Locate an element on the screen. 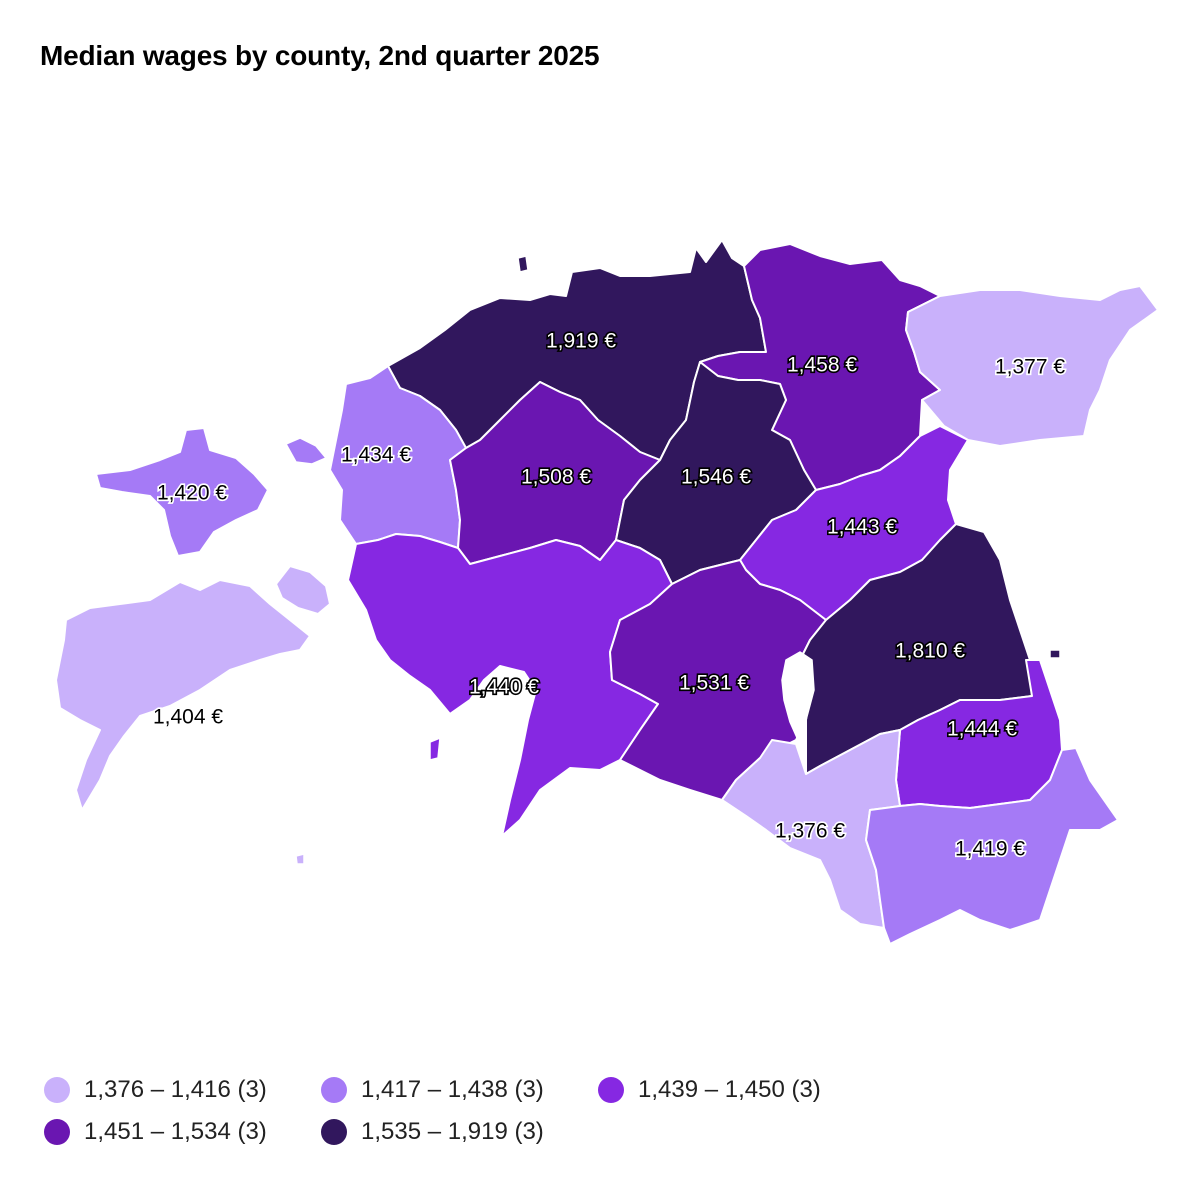  county-hiiu is located at coordinates (182, 492).